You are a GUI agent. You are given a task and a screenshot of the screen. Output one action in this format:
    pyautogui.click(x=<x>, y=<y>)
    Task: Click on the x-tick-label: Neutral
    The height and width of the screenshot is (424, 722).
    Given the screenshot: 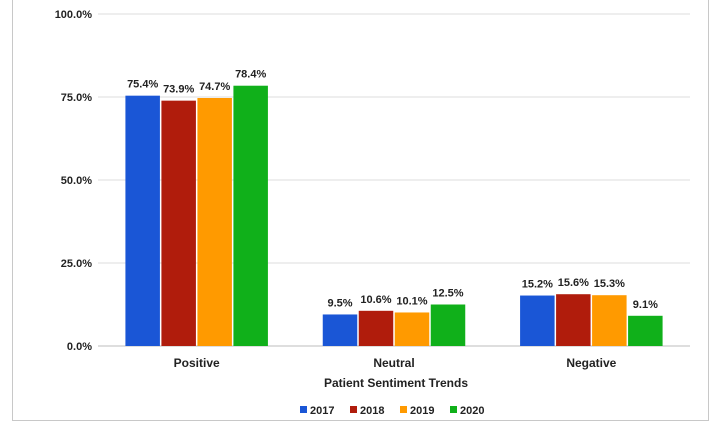 What is the action you would take?
    pyautogui.click(x=393, y=363)
    